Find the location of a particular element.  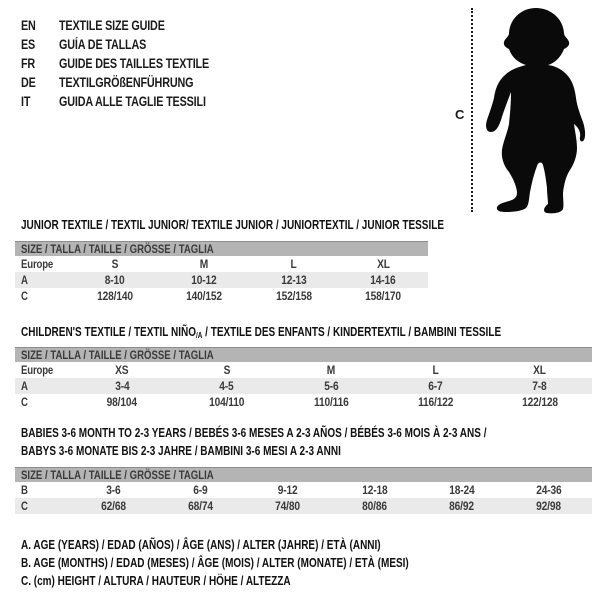

language-code: FR is located at coordinates (28, 63).